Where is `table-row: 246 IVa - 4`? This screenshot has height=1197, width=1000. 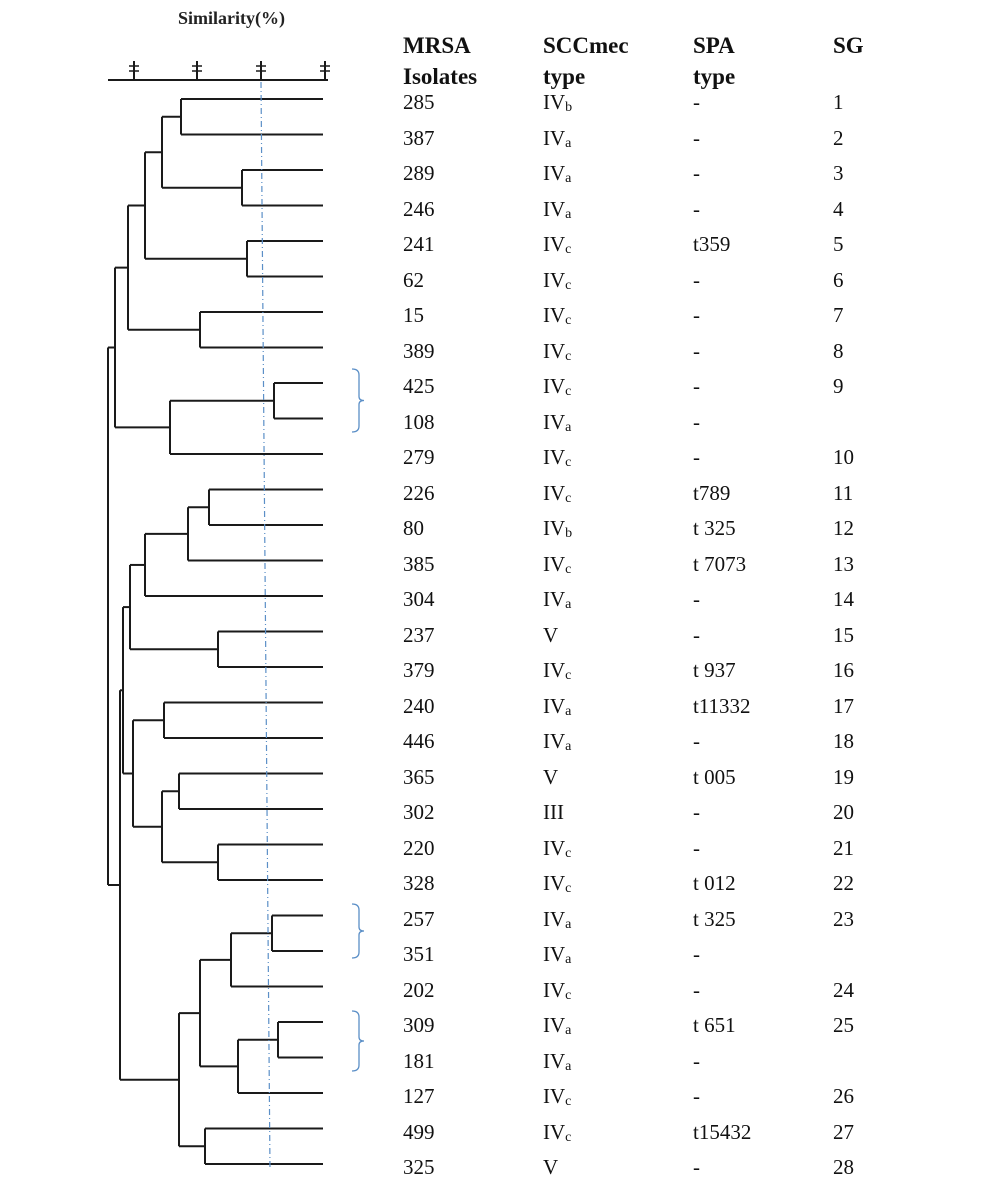
table-row: 246 IVa - 4 is located at coordinates (500, 209).